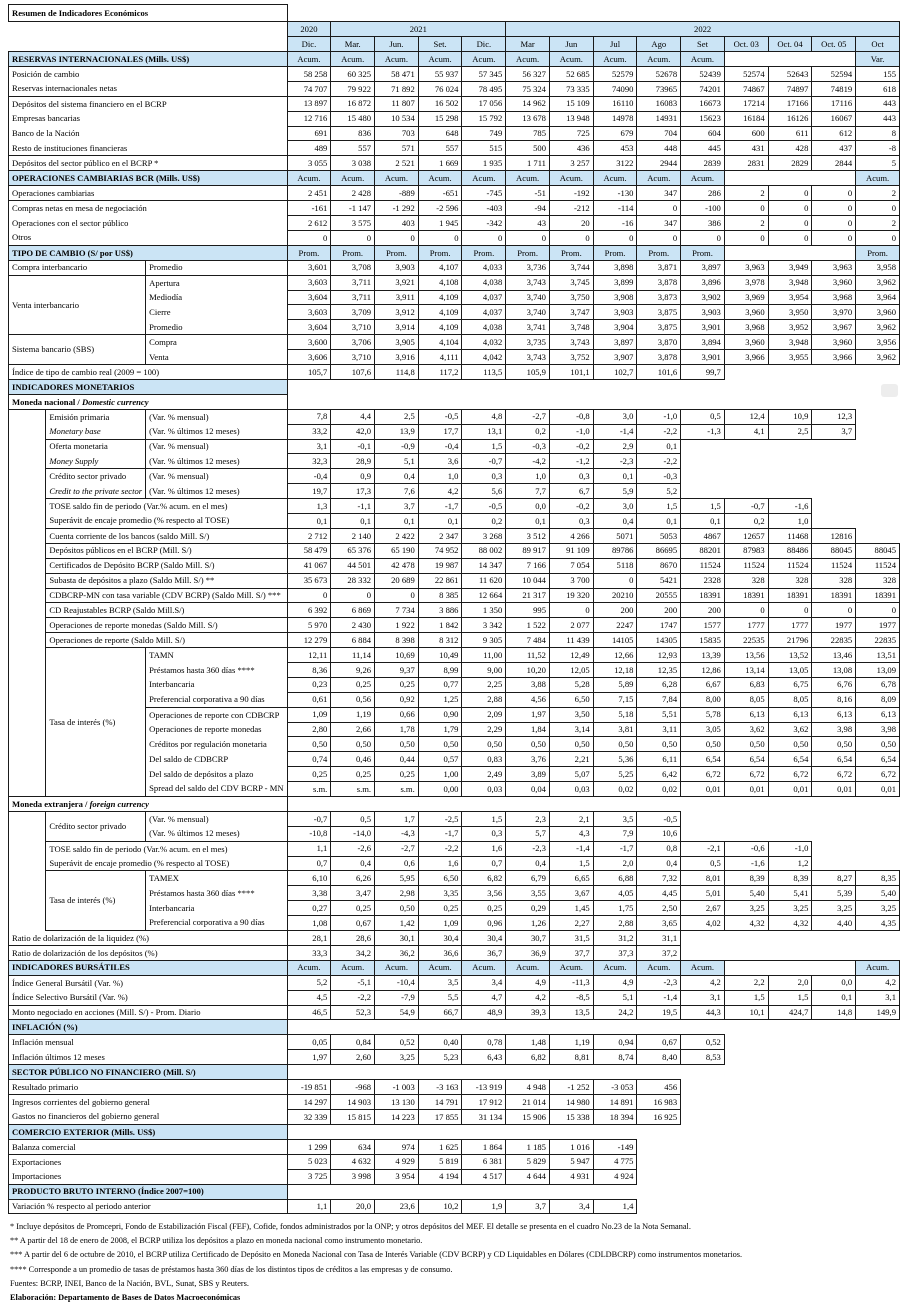  What do you see at coordinates (834, 982) in the screenshot?
I see `value-cell: 0,0` at bounding box center [834, 982].